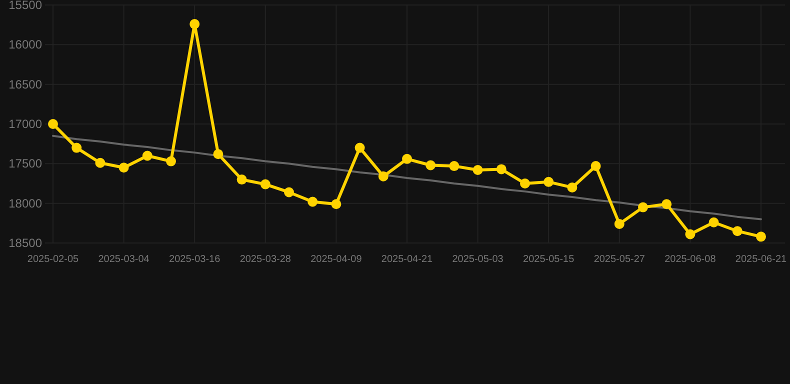 This screenshot has height=384, width=790. I want to click on x-tick-label: 2025-06-08, so click(690, 259).